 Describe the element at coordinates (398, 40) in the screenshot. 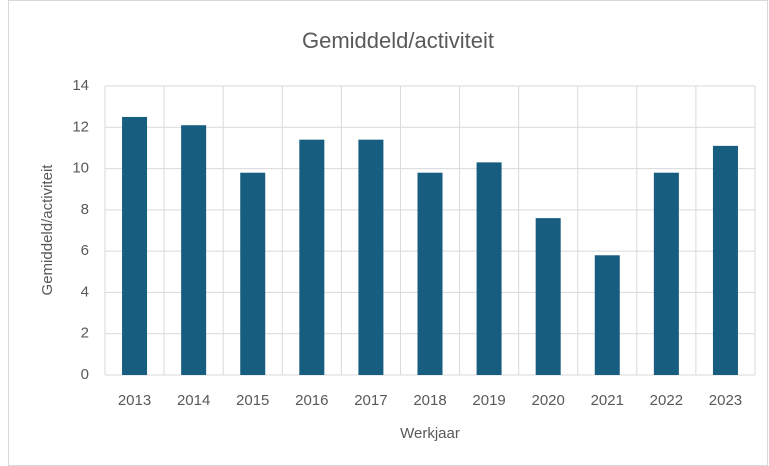

I see `chart-title: Gemiddeld/activiteit` at that location.